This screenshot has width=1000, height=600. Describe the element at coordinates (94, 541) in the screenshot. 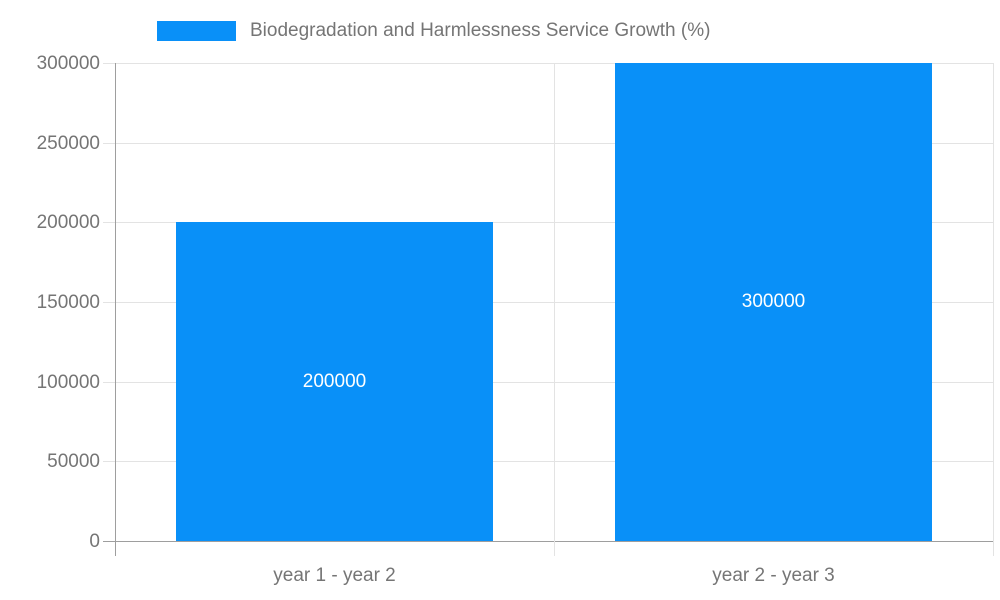

I see `y-axis-tick-label: 0` at that location.